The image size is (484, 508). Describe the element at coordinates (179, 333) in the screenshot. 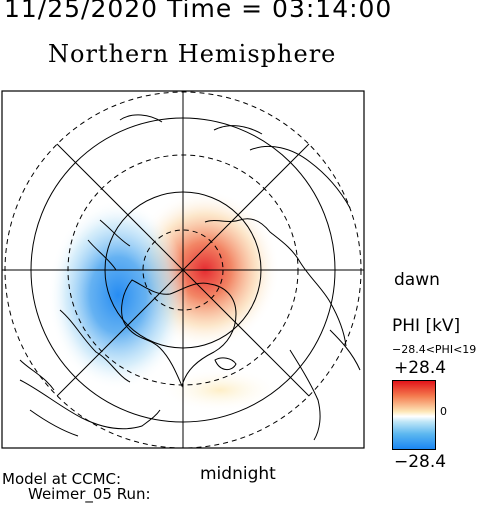

I see `greenland-coast` at that location.